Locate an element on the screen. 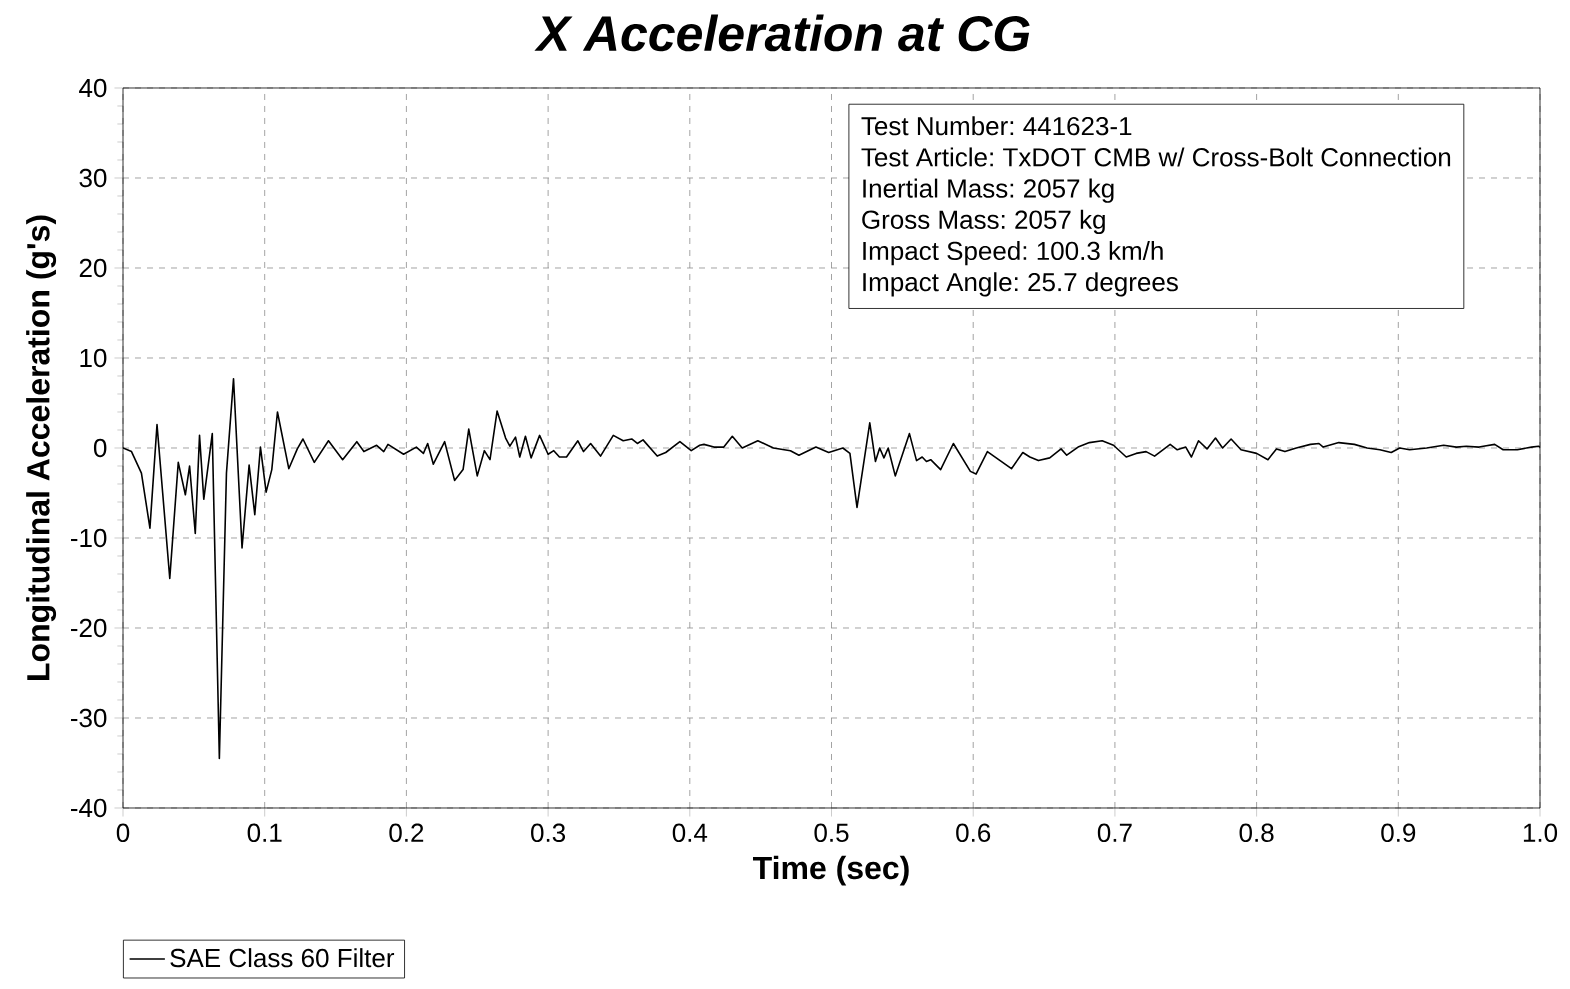 Image resolution: width=1570 pixels, height=989 pixels. y-tick-label: 20 is located at coordinates (93, 268).